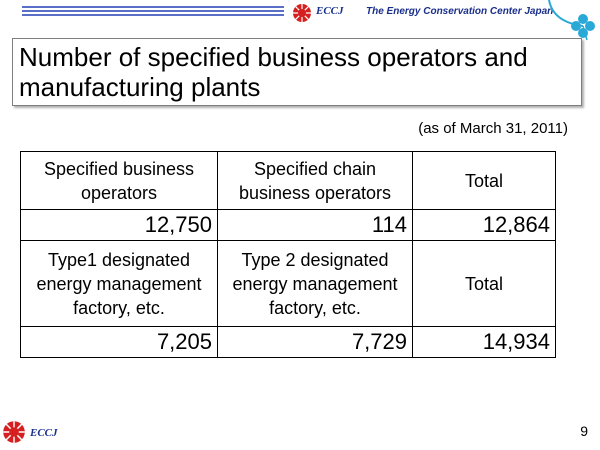 Image resolution: width=600 pixels, height=450 pixels. I want to click on as-of-date: (as of March 31, 2011), so click(493, 128).